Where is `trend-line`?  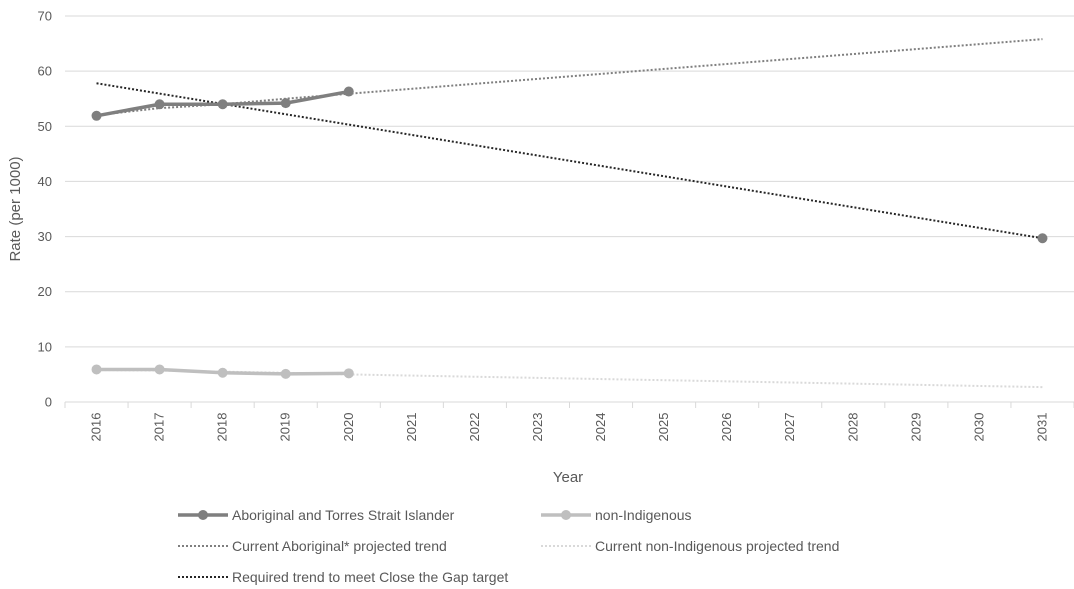
trend-line is located at coordinates (569, 77).